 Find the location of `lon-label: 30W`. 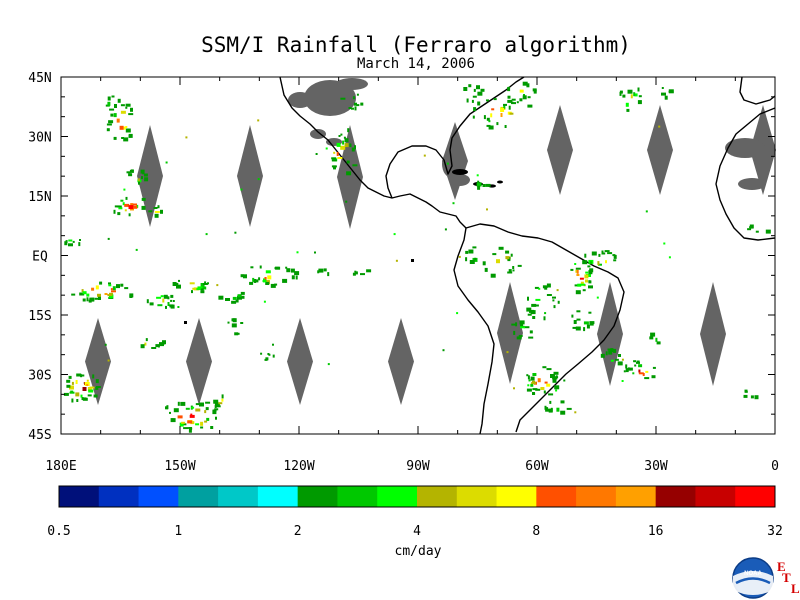

lon-label: 30W is located at coordinates (656, 466).